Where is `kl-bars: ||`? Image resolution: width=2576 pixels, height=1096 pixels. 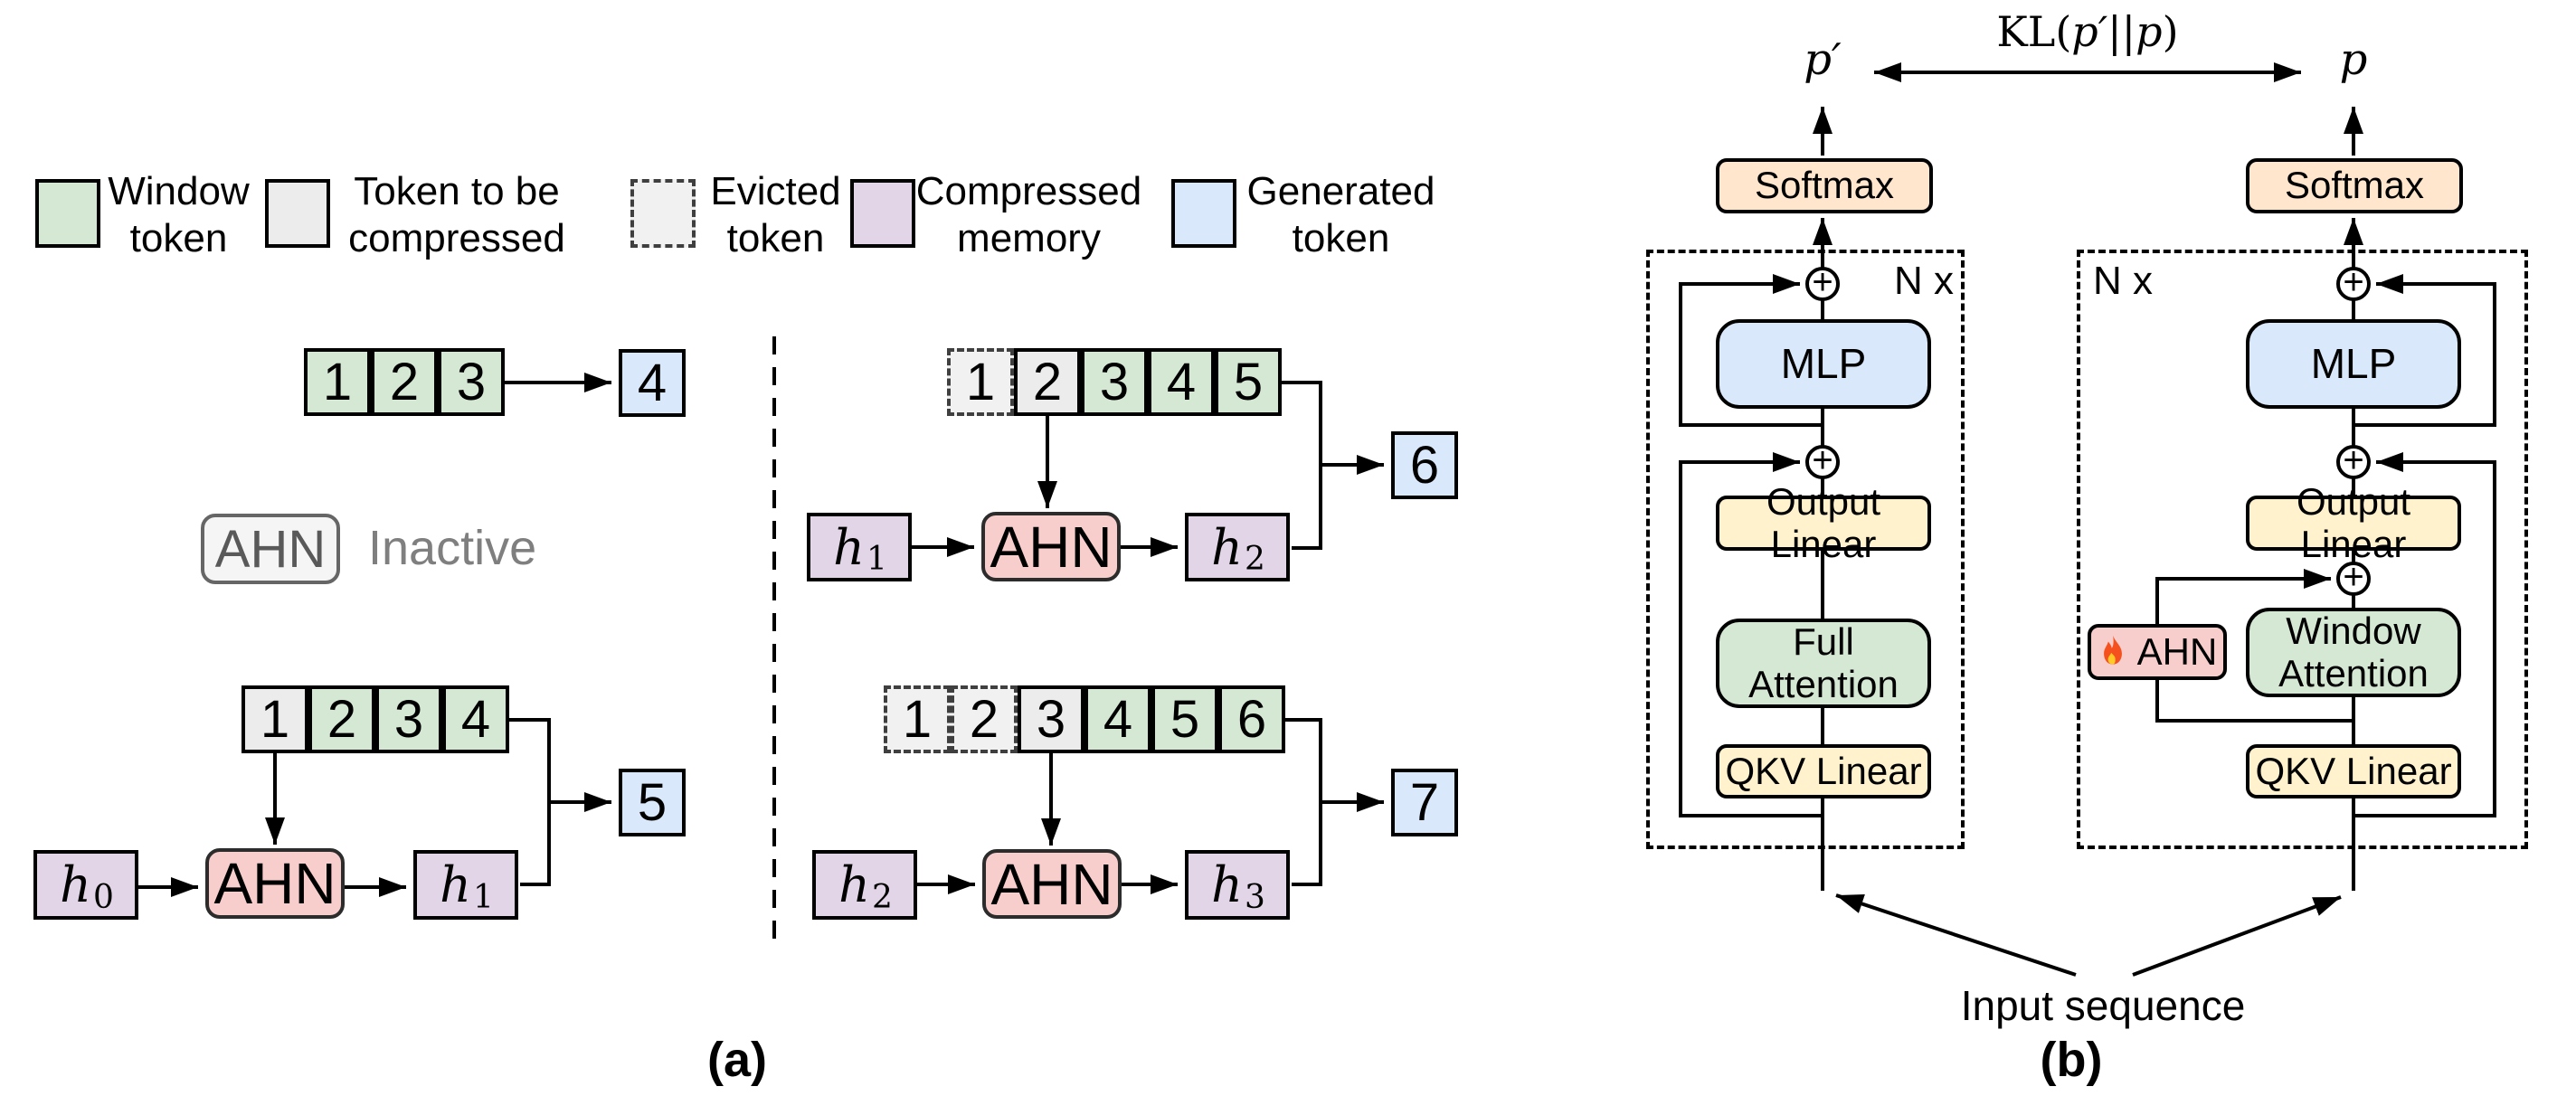 kl-bars: || is located at coordinates (2121, 32).